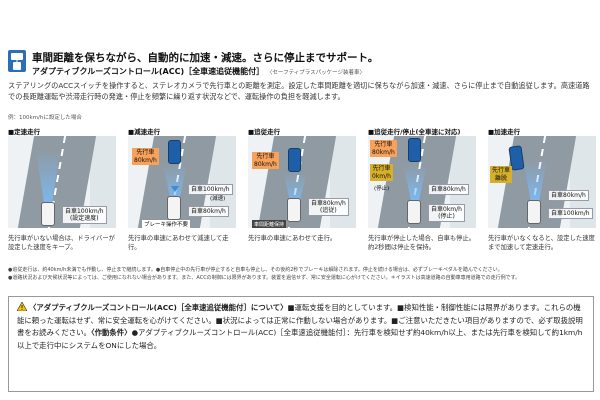  I want to click on own-speed-after-label: 自車100km/h, so click(570, 213).